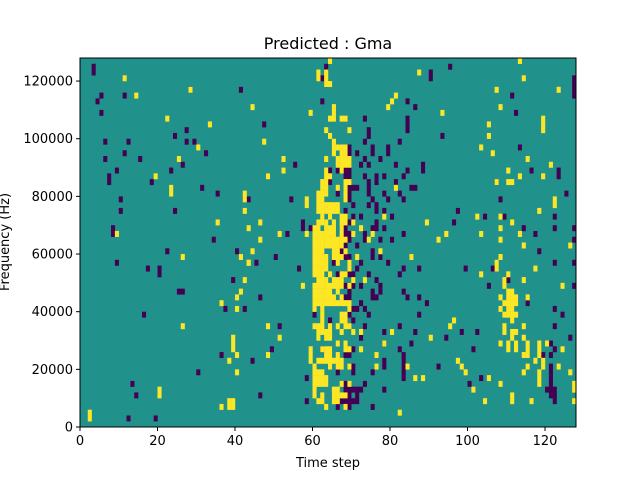 This screenshot has height=480, width=640. Describe the element at coordinates (327, 463) in the screenshot. I see `x-axis-label: Time step` at that location.